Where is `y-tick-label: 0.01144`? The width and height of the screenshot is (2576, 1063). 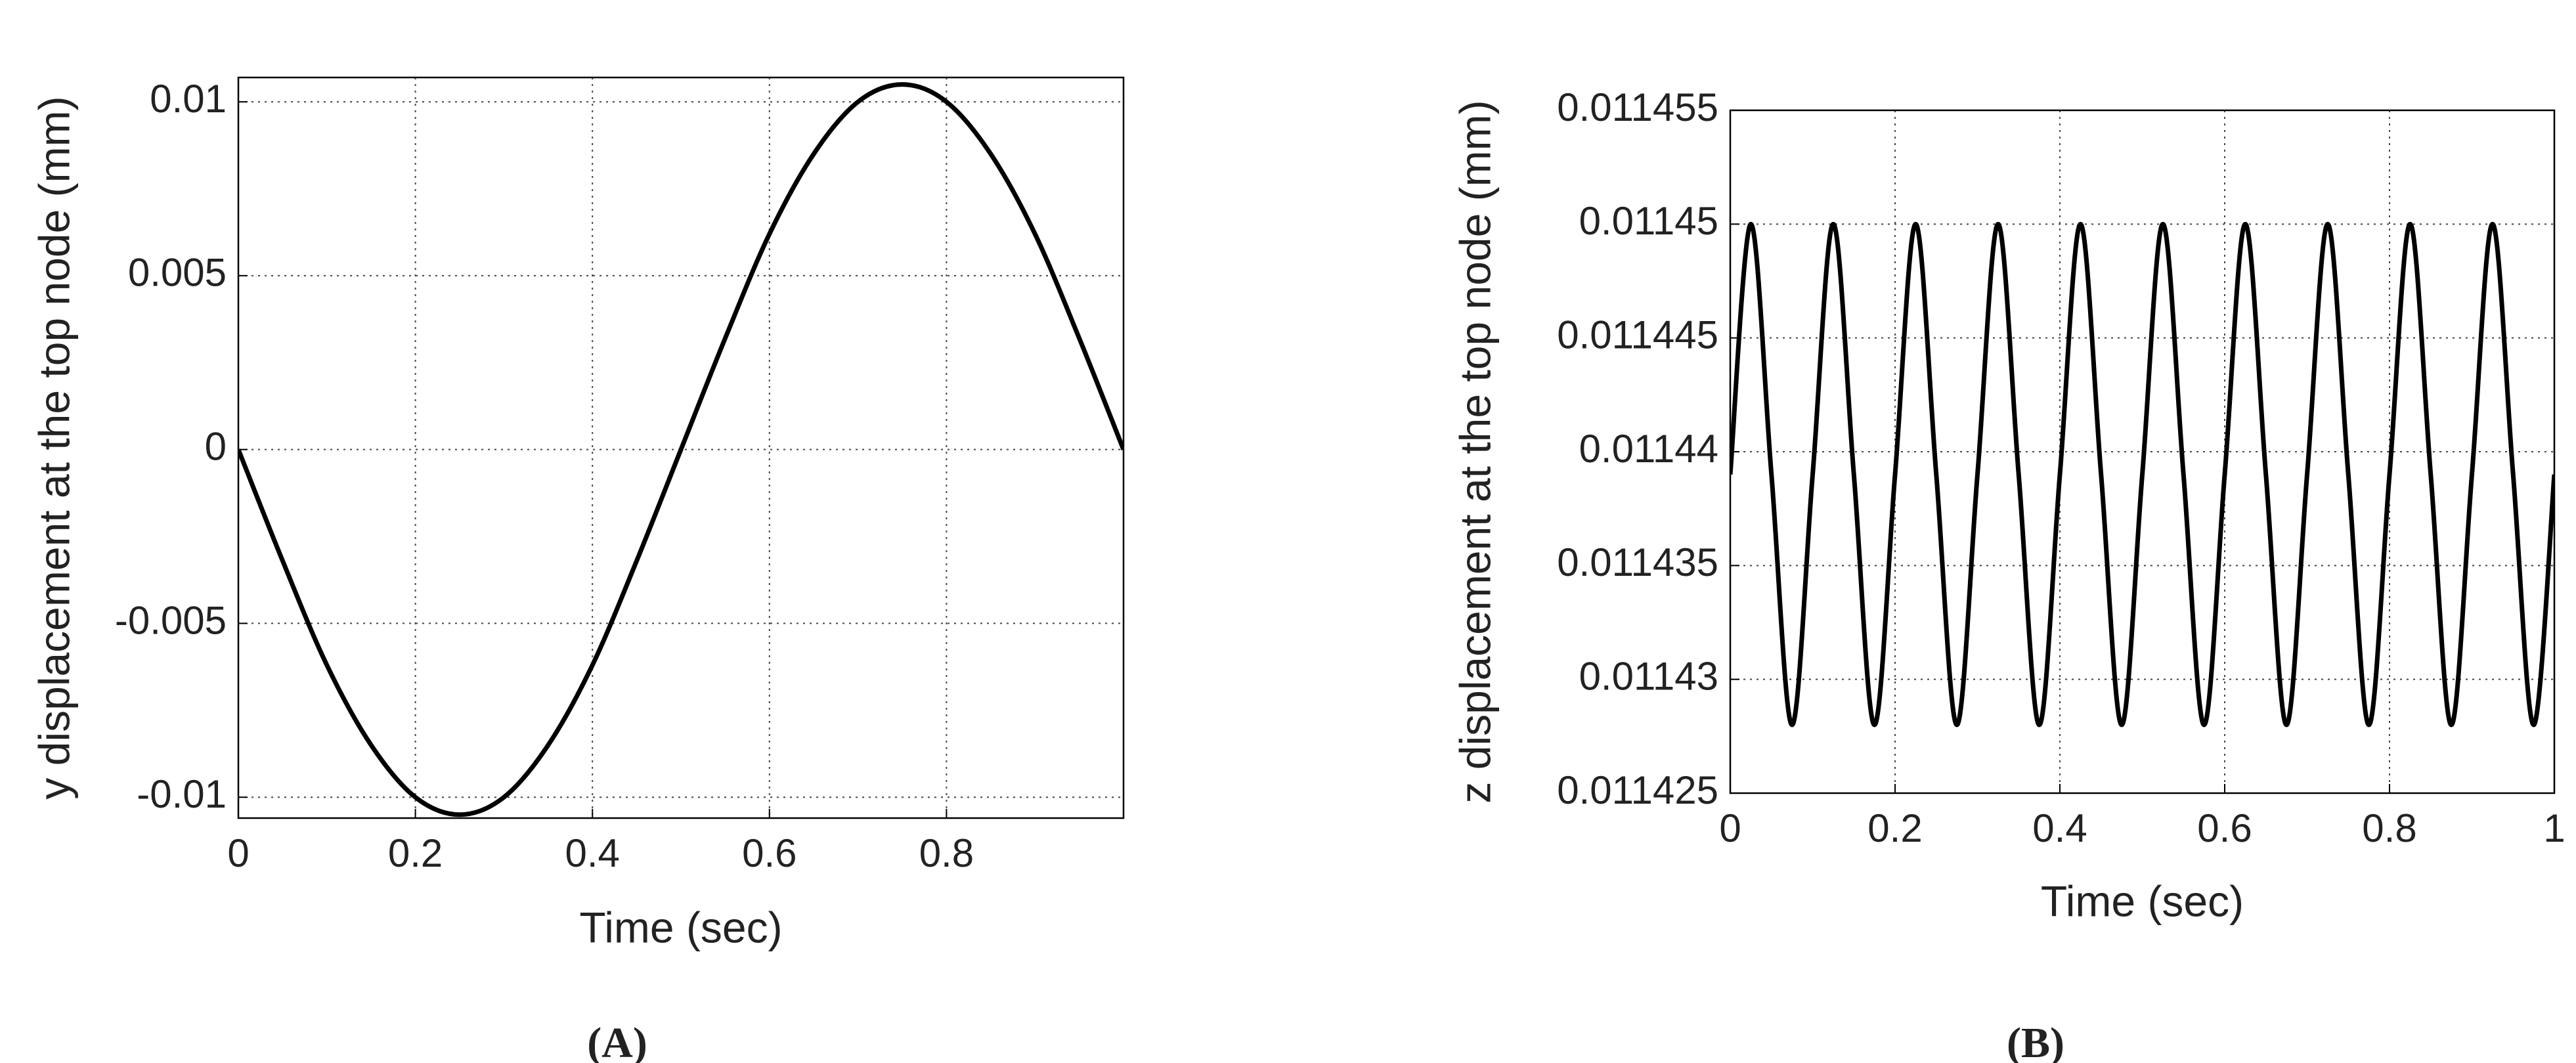 y-tick-label: 0.01144 is located at coordinates (1649, 449).